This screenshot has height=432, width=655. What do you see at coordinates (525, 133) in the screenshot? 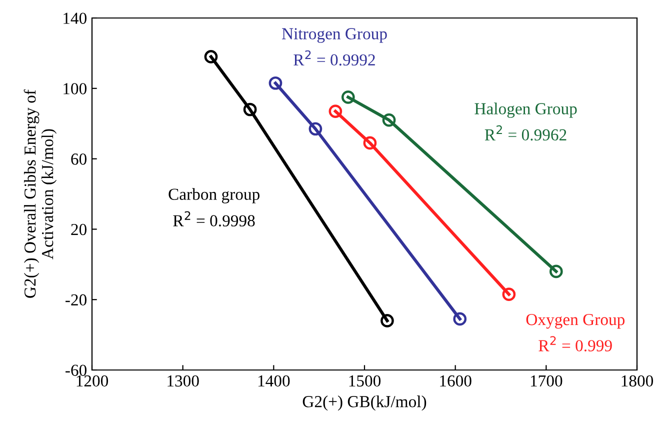
I see `annotation: R$^{2}$ = 0.9962` at bounding box center [525, 133].